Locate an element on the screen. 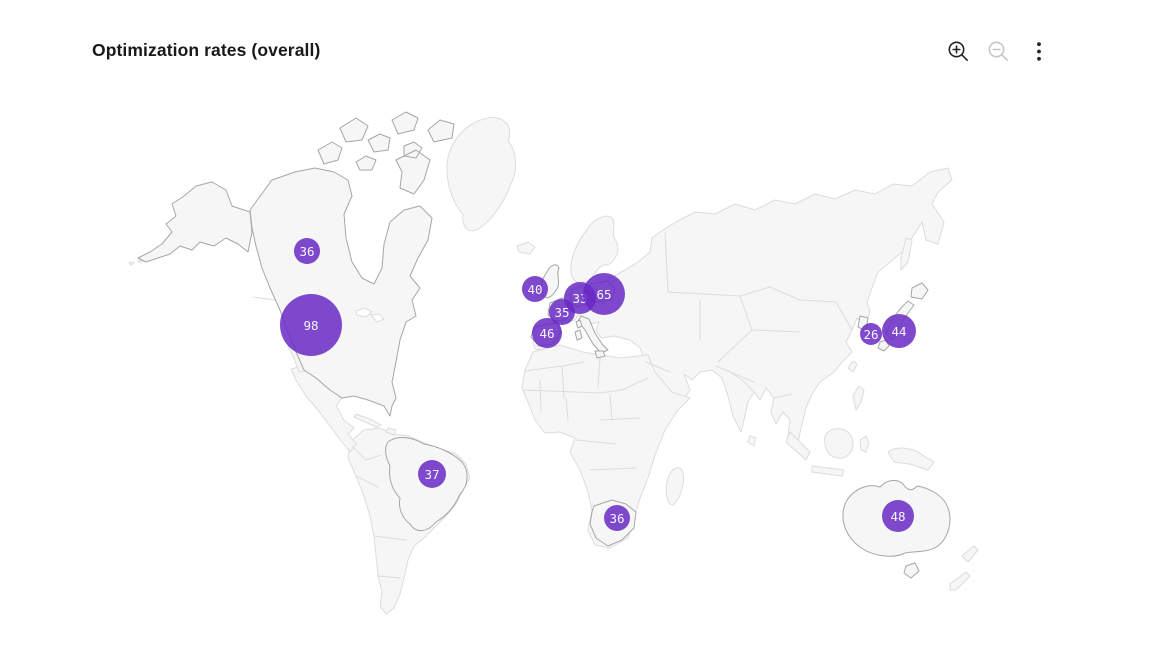  bubble-value-label: 37 is located at coordinates (431, 474).